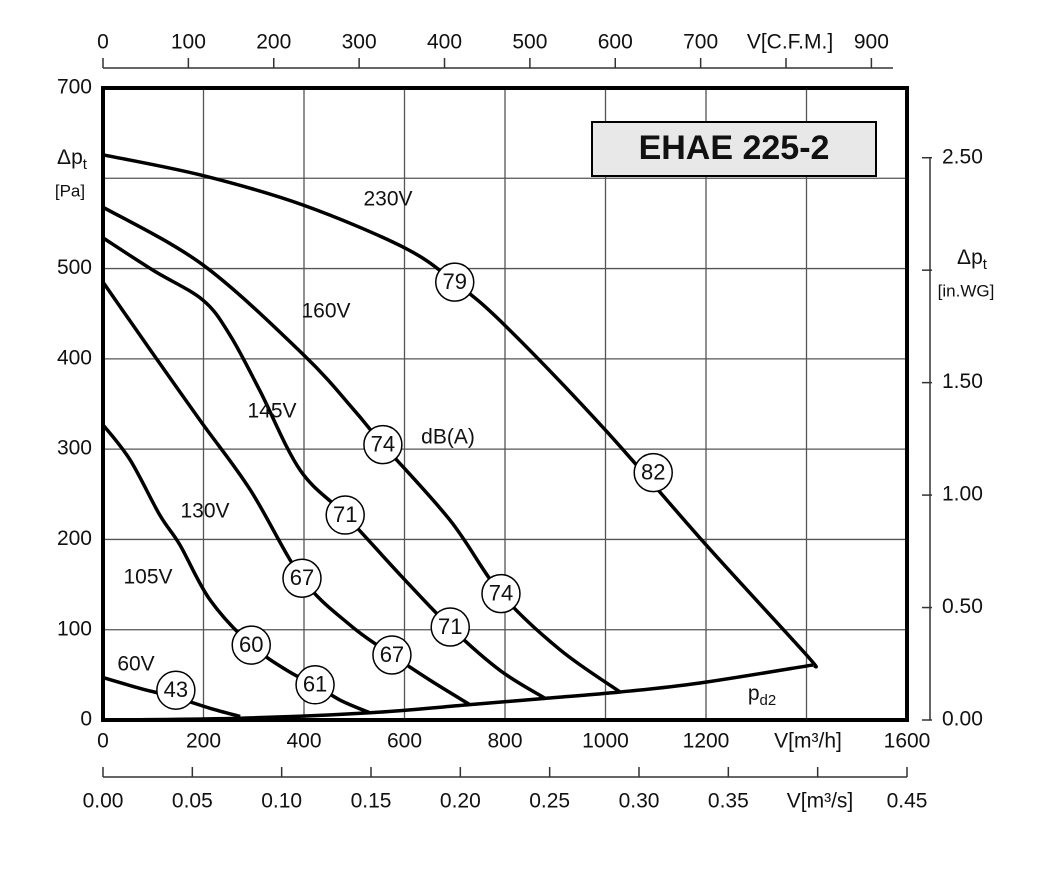  I want to click on chart-title: EHAE 225-2, so click(734, 148).